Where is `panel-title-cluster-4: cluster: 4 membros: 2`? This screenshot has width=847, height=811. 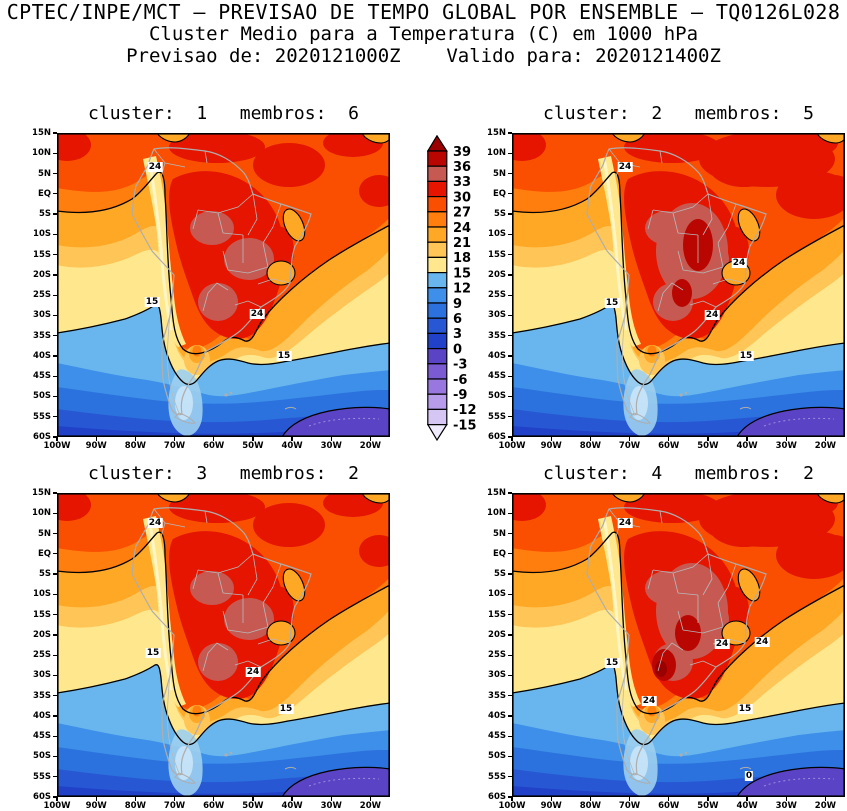 panel-title-cluster-4: cluster: 4 membros: 2 is located at coordinates (678, 473).